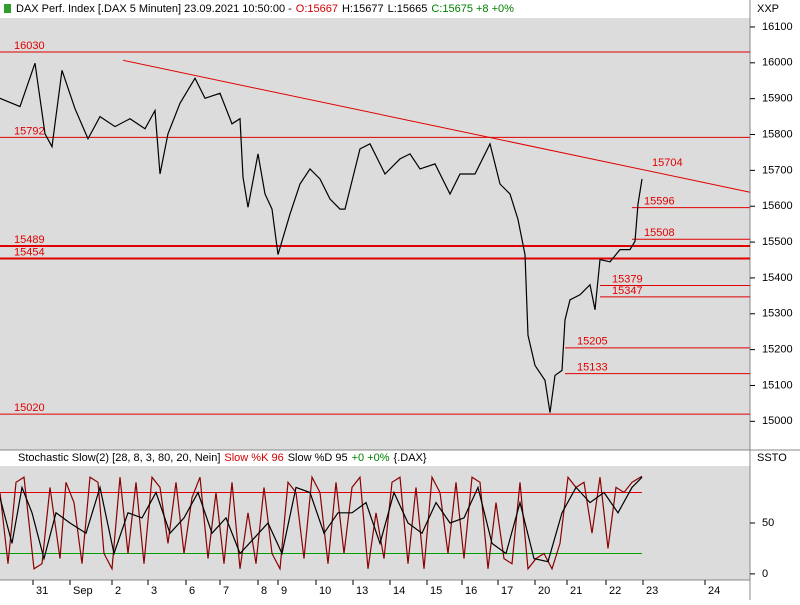  I want to click on header-value: +0 +0%, so click(371, 458).